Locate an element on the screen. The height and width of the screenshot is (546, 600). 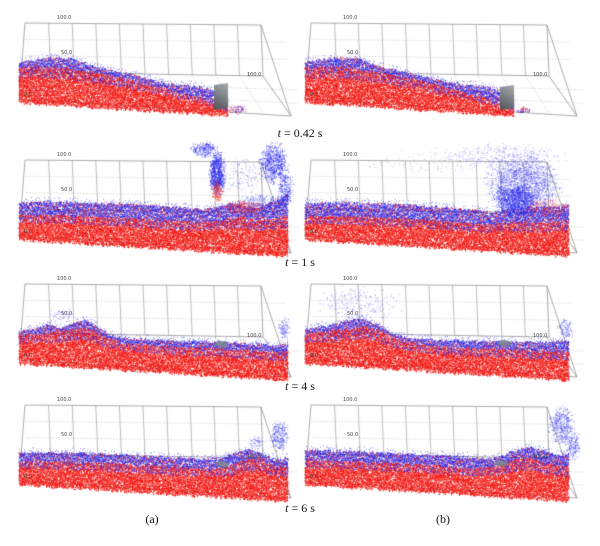
panel-t1-a: 100.0 50.0 0.0 is located at coordinates (155, 199).